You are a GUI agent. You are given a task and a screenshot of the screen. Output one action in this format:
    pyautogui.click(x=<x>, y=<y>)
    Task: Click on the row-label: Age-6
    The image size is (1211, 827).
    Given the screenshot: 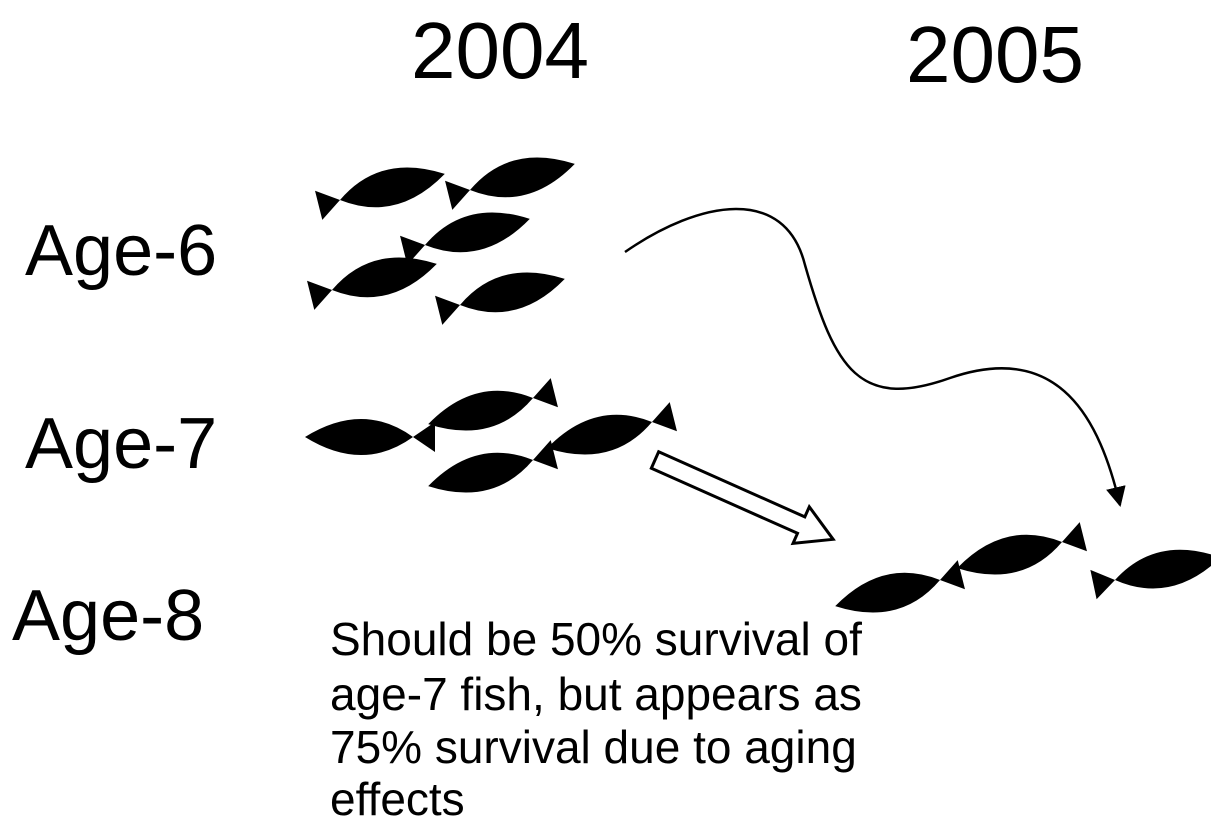 What is the action you would take?
    pyautogui.click(x=121, y=251)
    